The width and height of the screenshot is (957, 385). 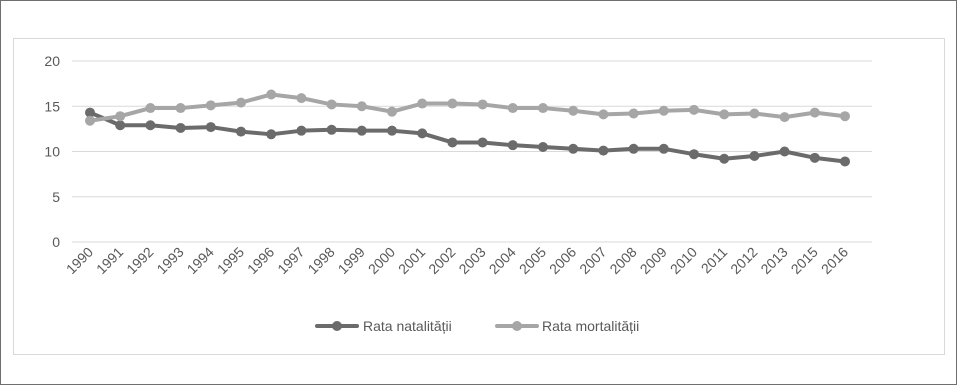 What do you see at coordinates (56, 242) in the screenshot?
I see `y-tick-label: 0` at bounding box center [56, 242].